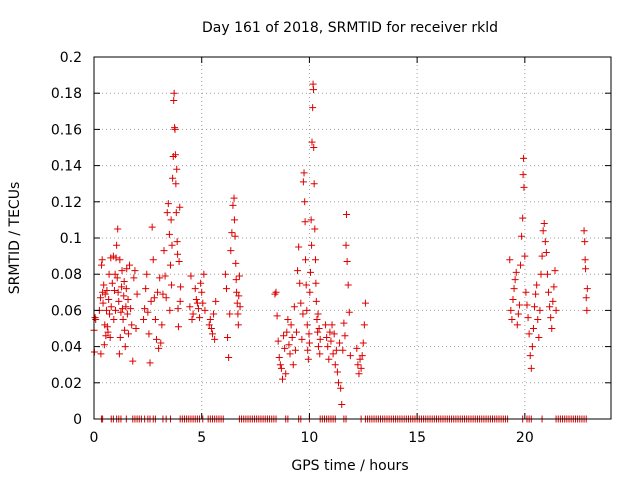 The height and width of the screenshot is (480, 640). Describe the element at coordinates (66, 167) in the screenshot. I see `y-tick-label: 0.14` at that location.